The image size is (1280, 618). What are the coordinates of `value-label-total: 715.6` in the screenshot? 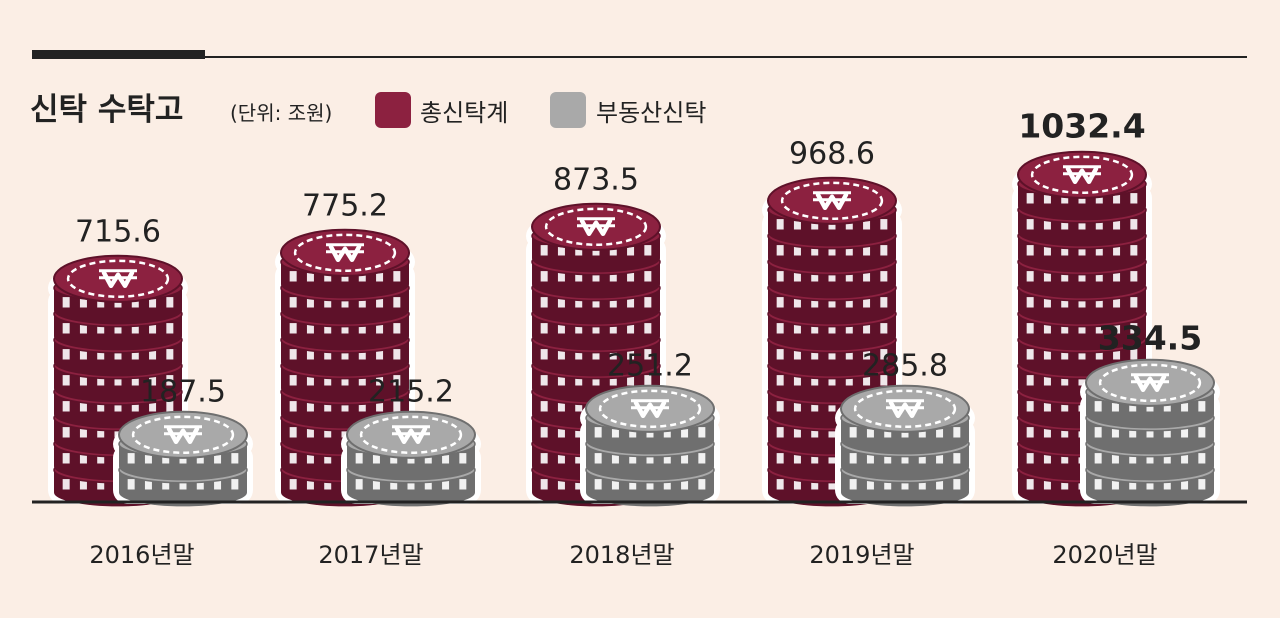 It's located at (118, 232).